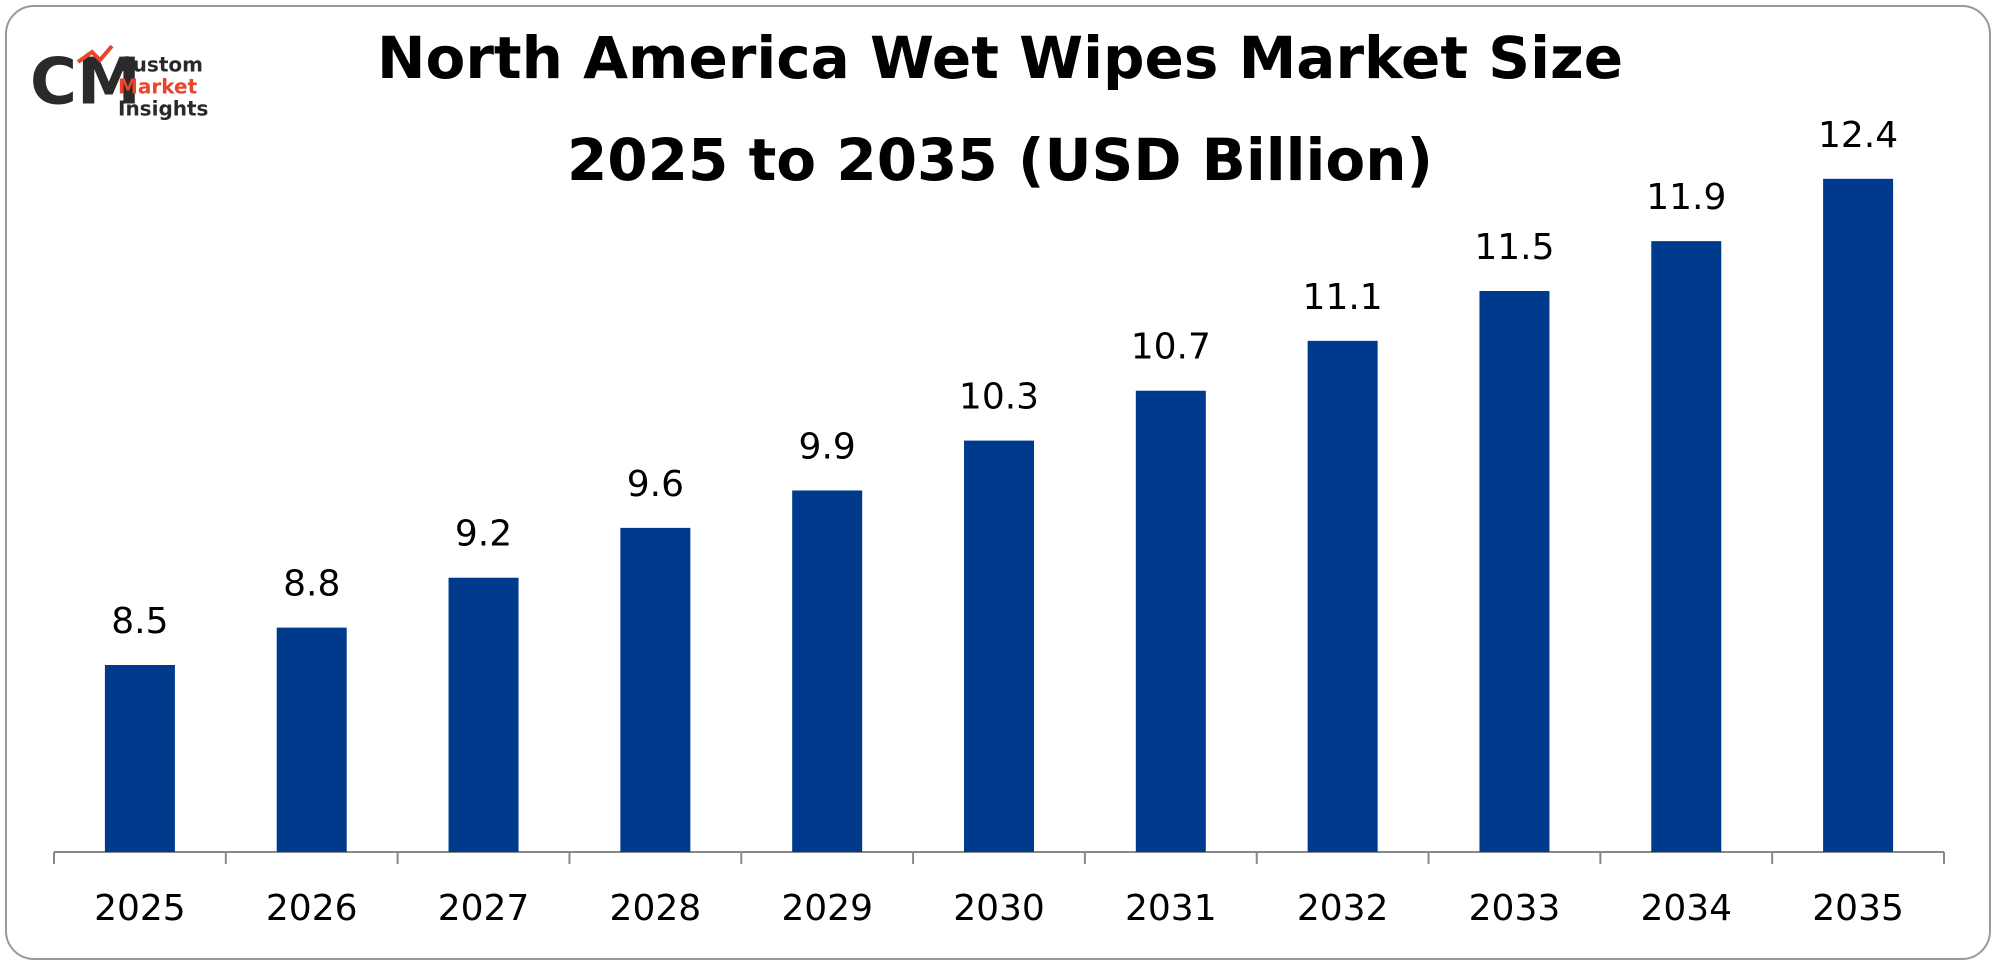 This screenshot has height=969, width=2000. I want to click on x-tick-label: 2030, so click(999, 908).